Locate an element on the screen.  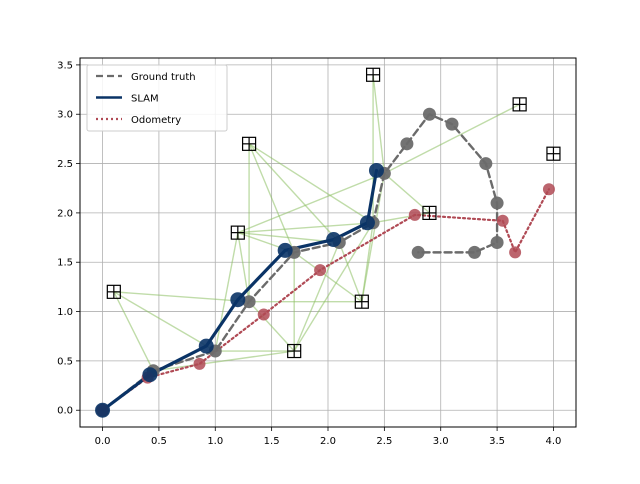
y-tick-label: 1.5 is located at coordinates (65, 263).